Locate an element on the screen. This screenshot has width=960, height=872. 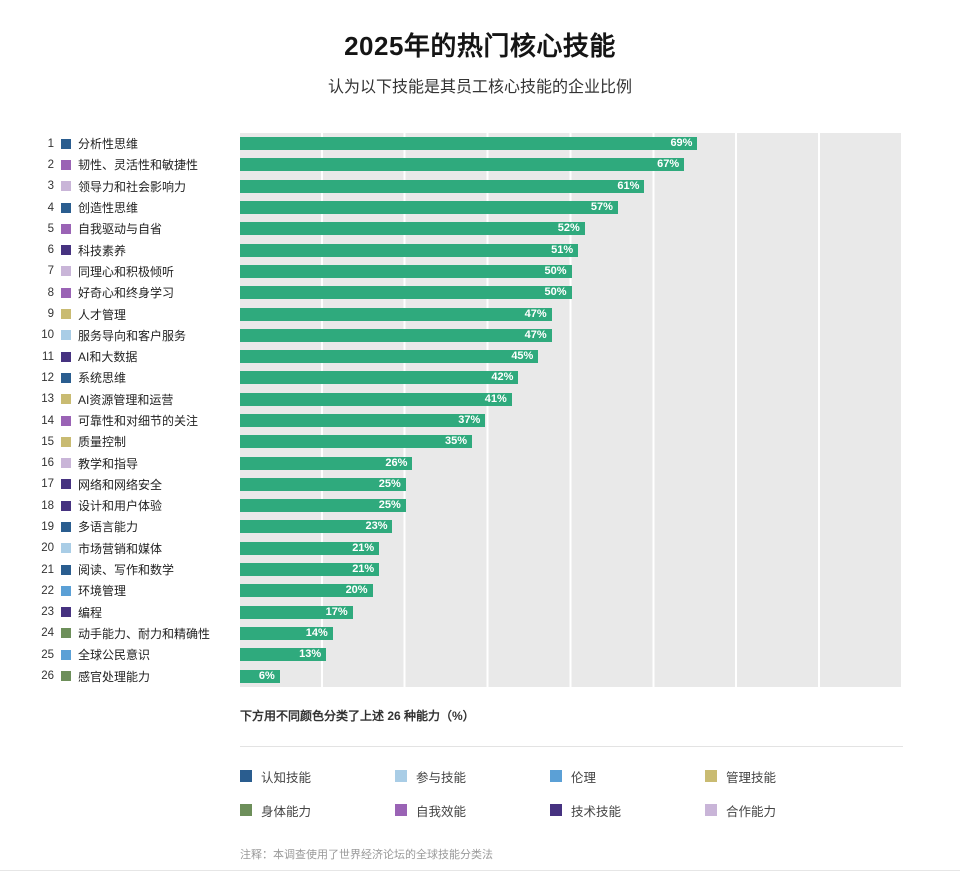
bar-area: 17% is located at coordinates (571, 612).